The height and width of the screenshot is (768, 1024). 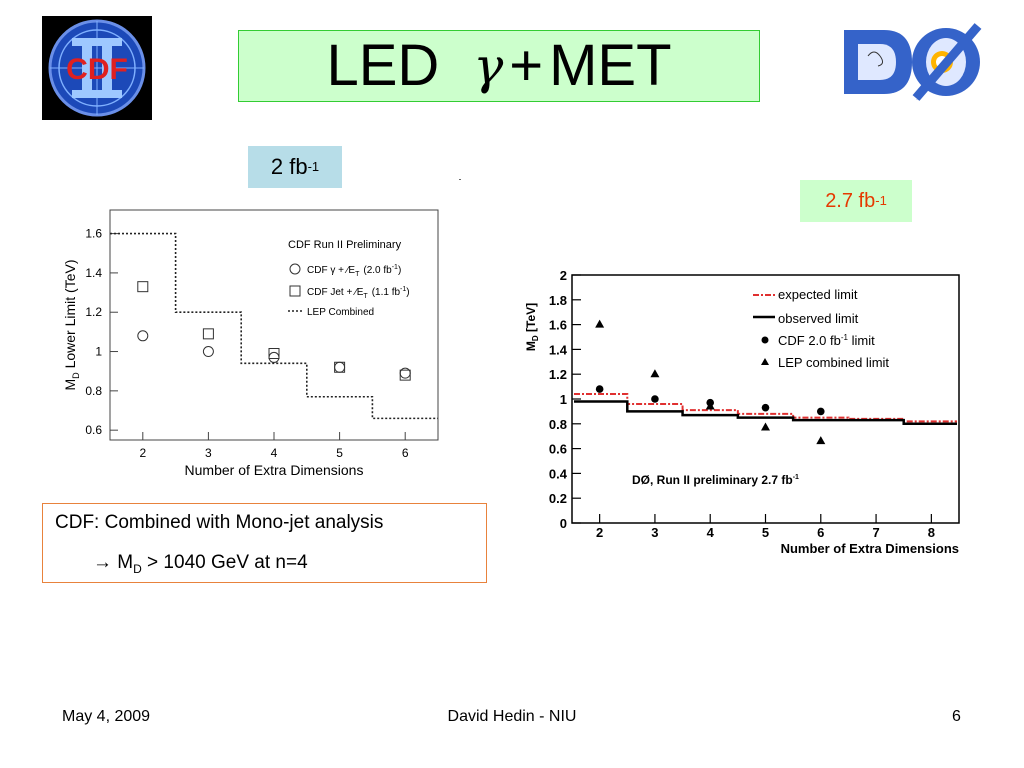 What do you see at coordinates (956, 716) in the screenshot?
I see `footer-page-number: 6` at bounding box center [956, 716].